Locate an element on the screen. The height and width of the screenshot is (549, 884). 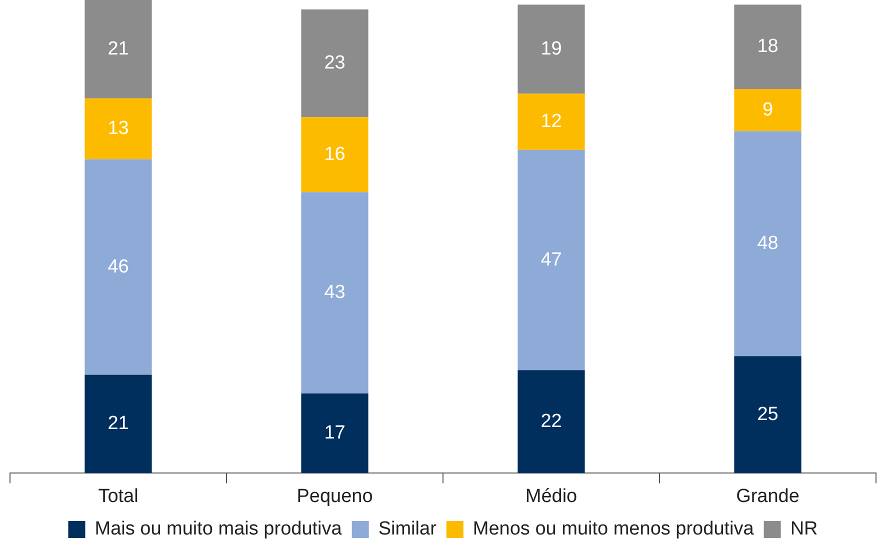
data-label: 22 is located at coordinates (551, 421).